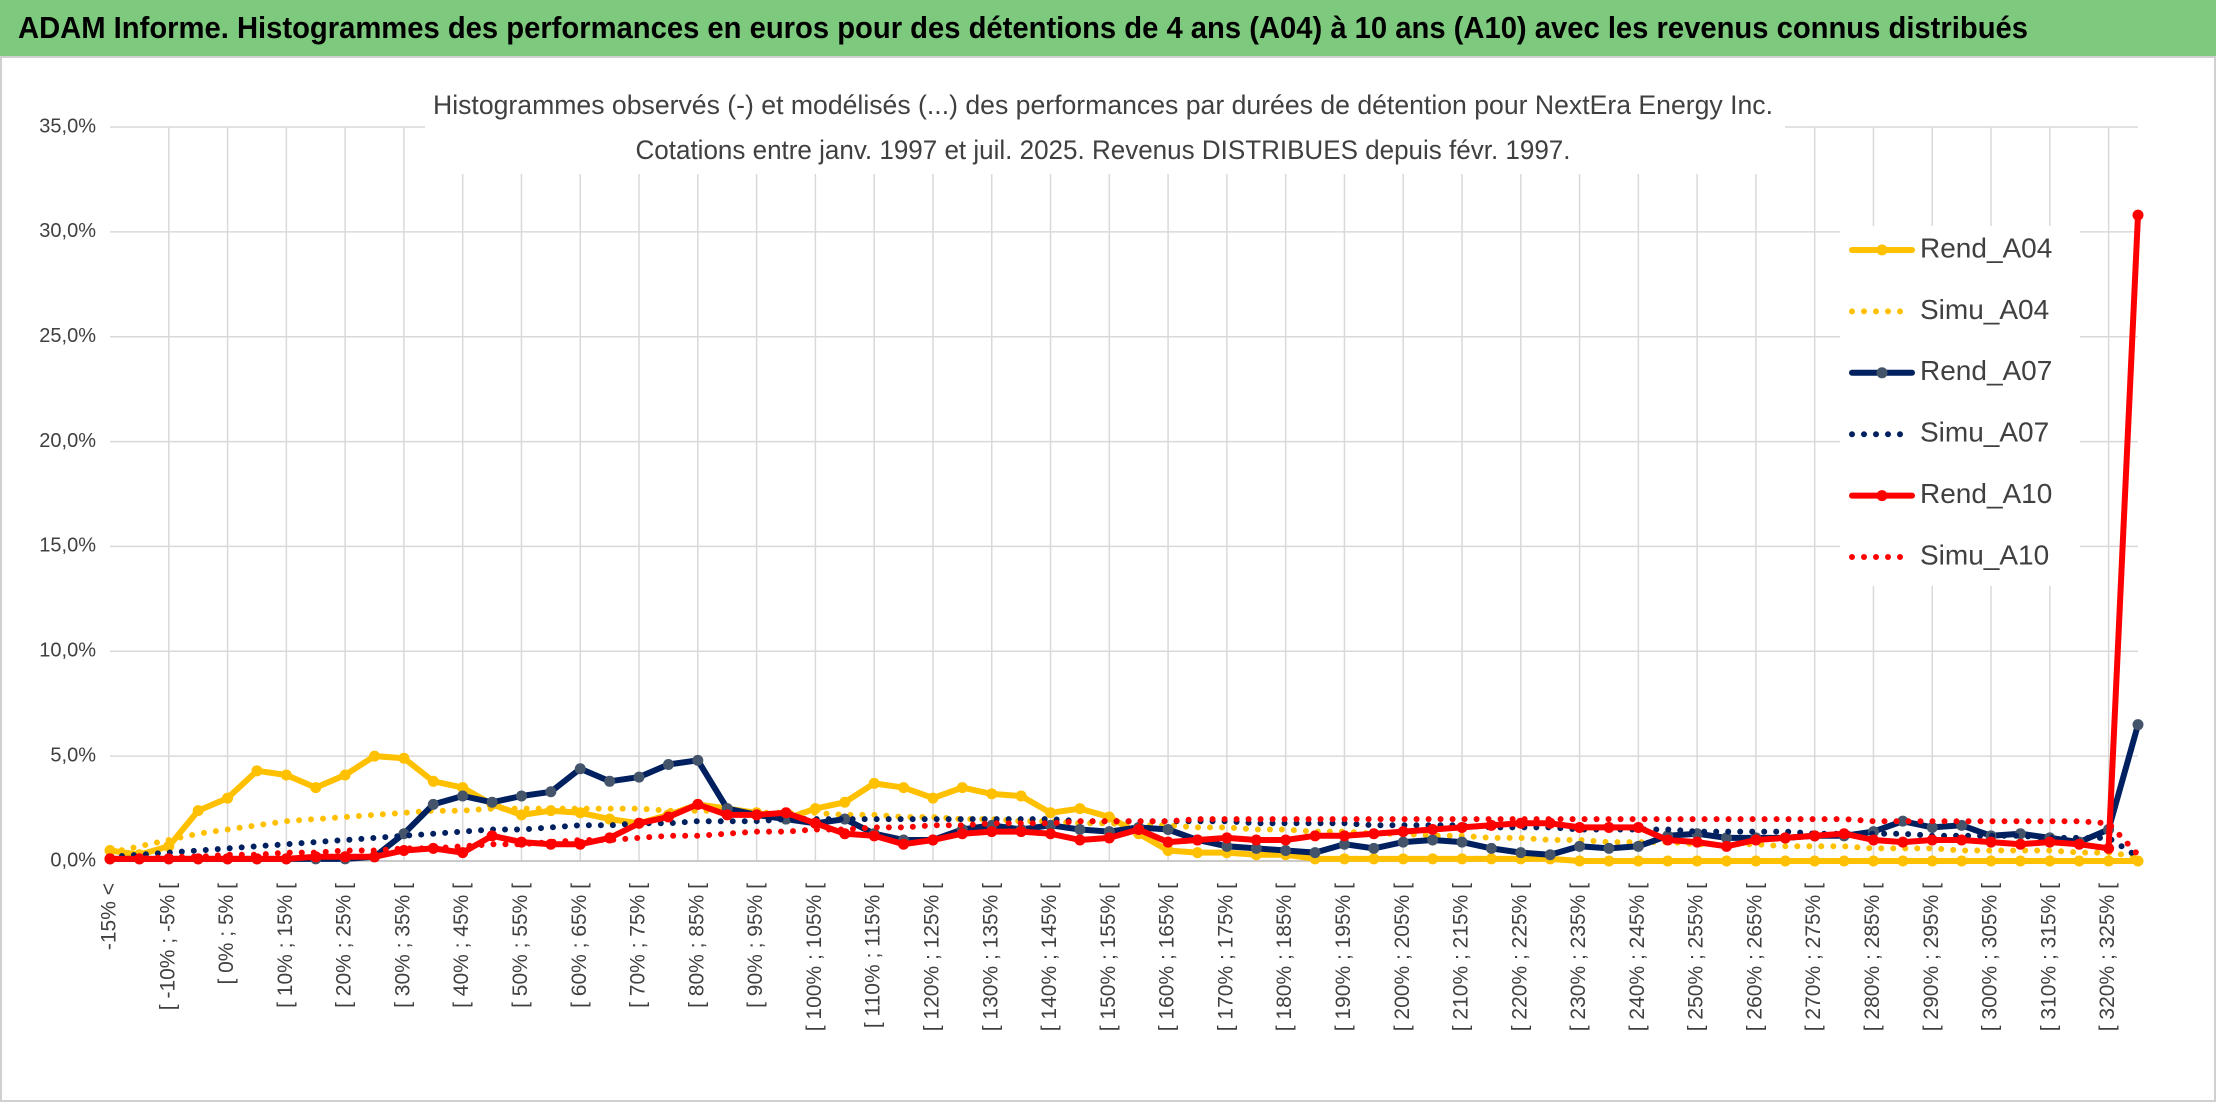 This screenshot has width=2216, height=1102. I want to click on y-tick-label: 5,0%, so click(73, 755).